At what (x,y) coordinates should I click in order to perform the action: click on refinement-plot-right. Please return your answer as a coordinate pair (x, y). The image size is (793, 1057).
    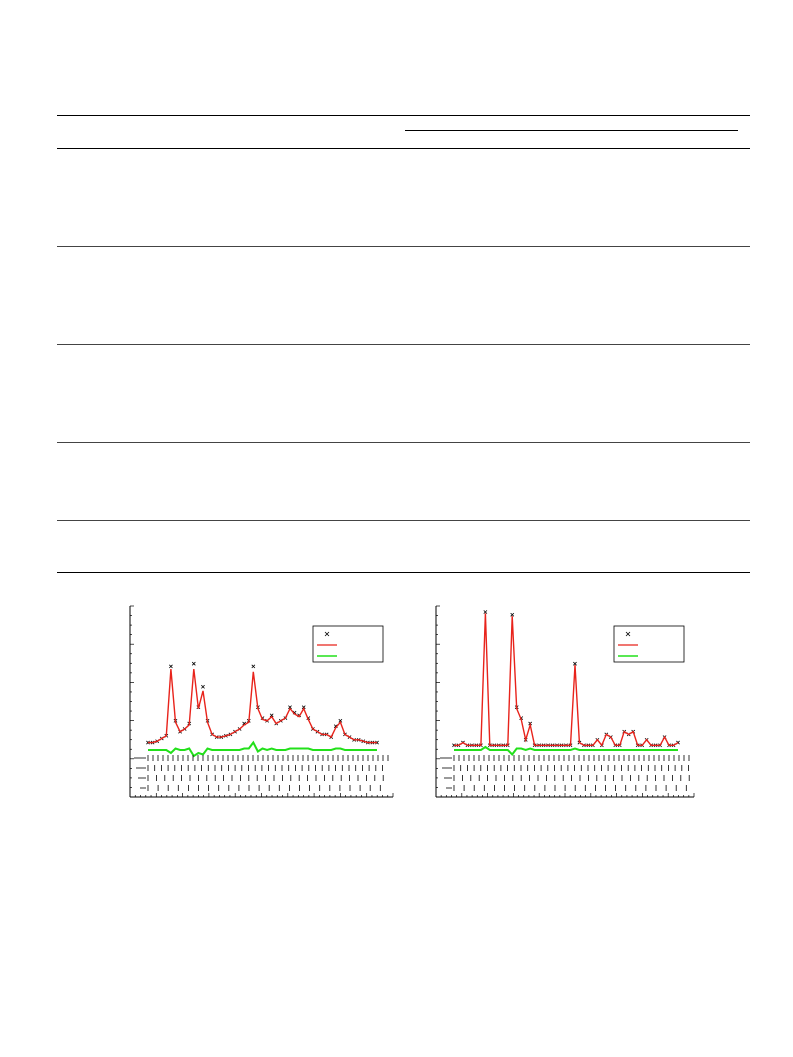
    Looking at the image, I should click on (565, 701).